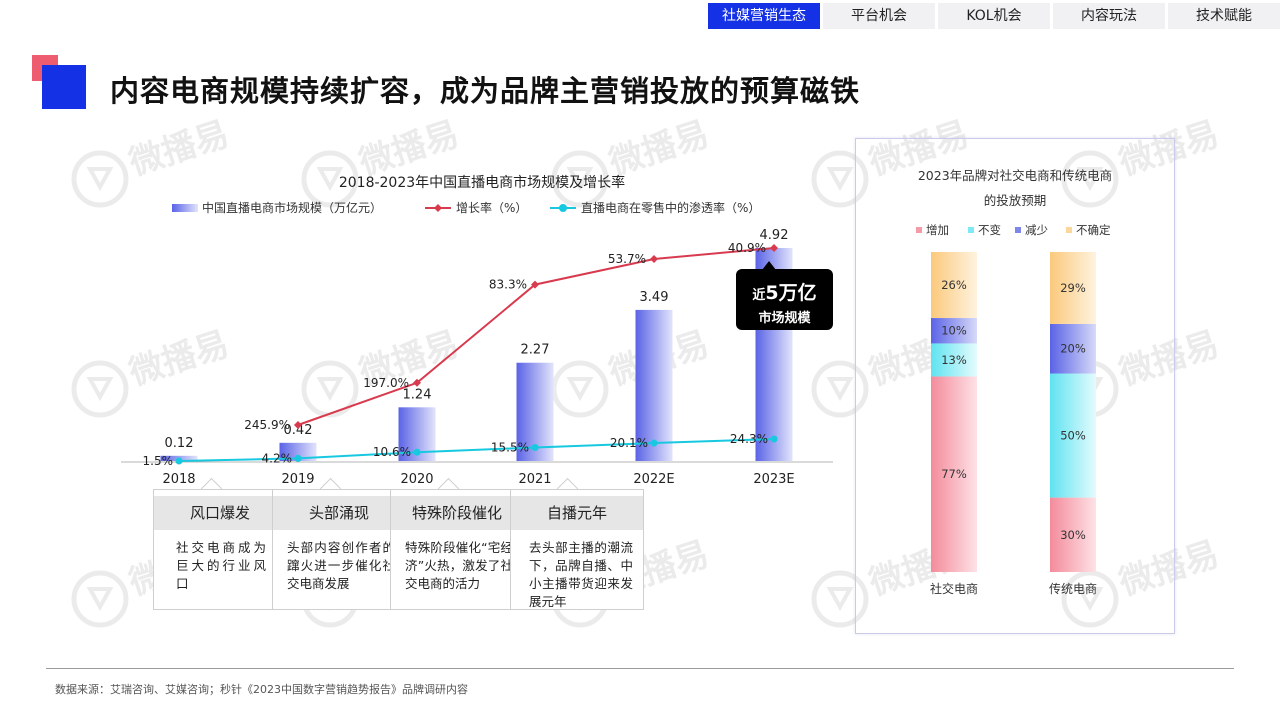  I want to click on bar-label-2022E: 3.49, so click(654, 297).